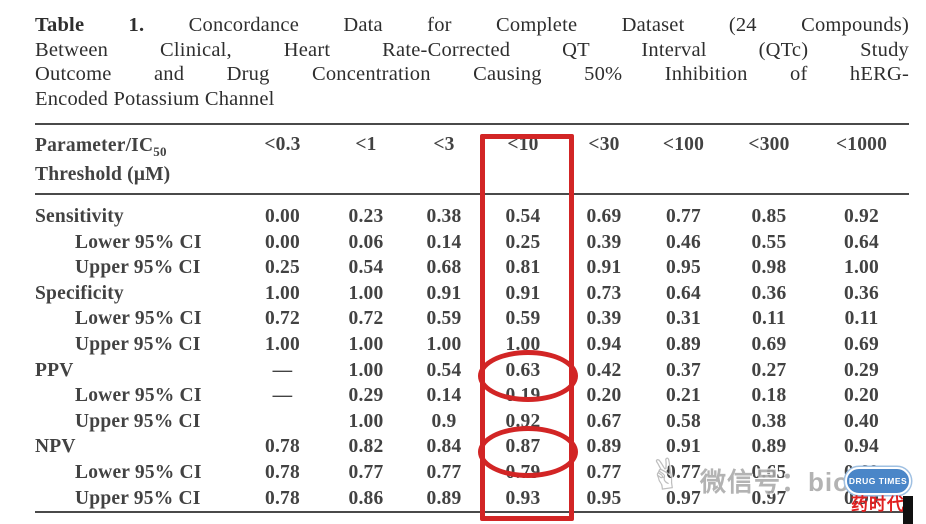  What do you see at coordinates (90, 25) in the screenshot?
I see `table-number-label: Table 1.` at bounding box center [90, 25].